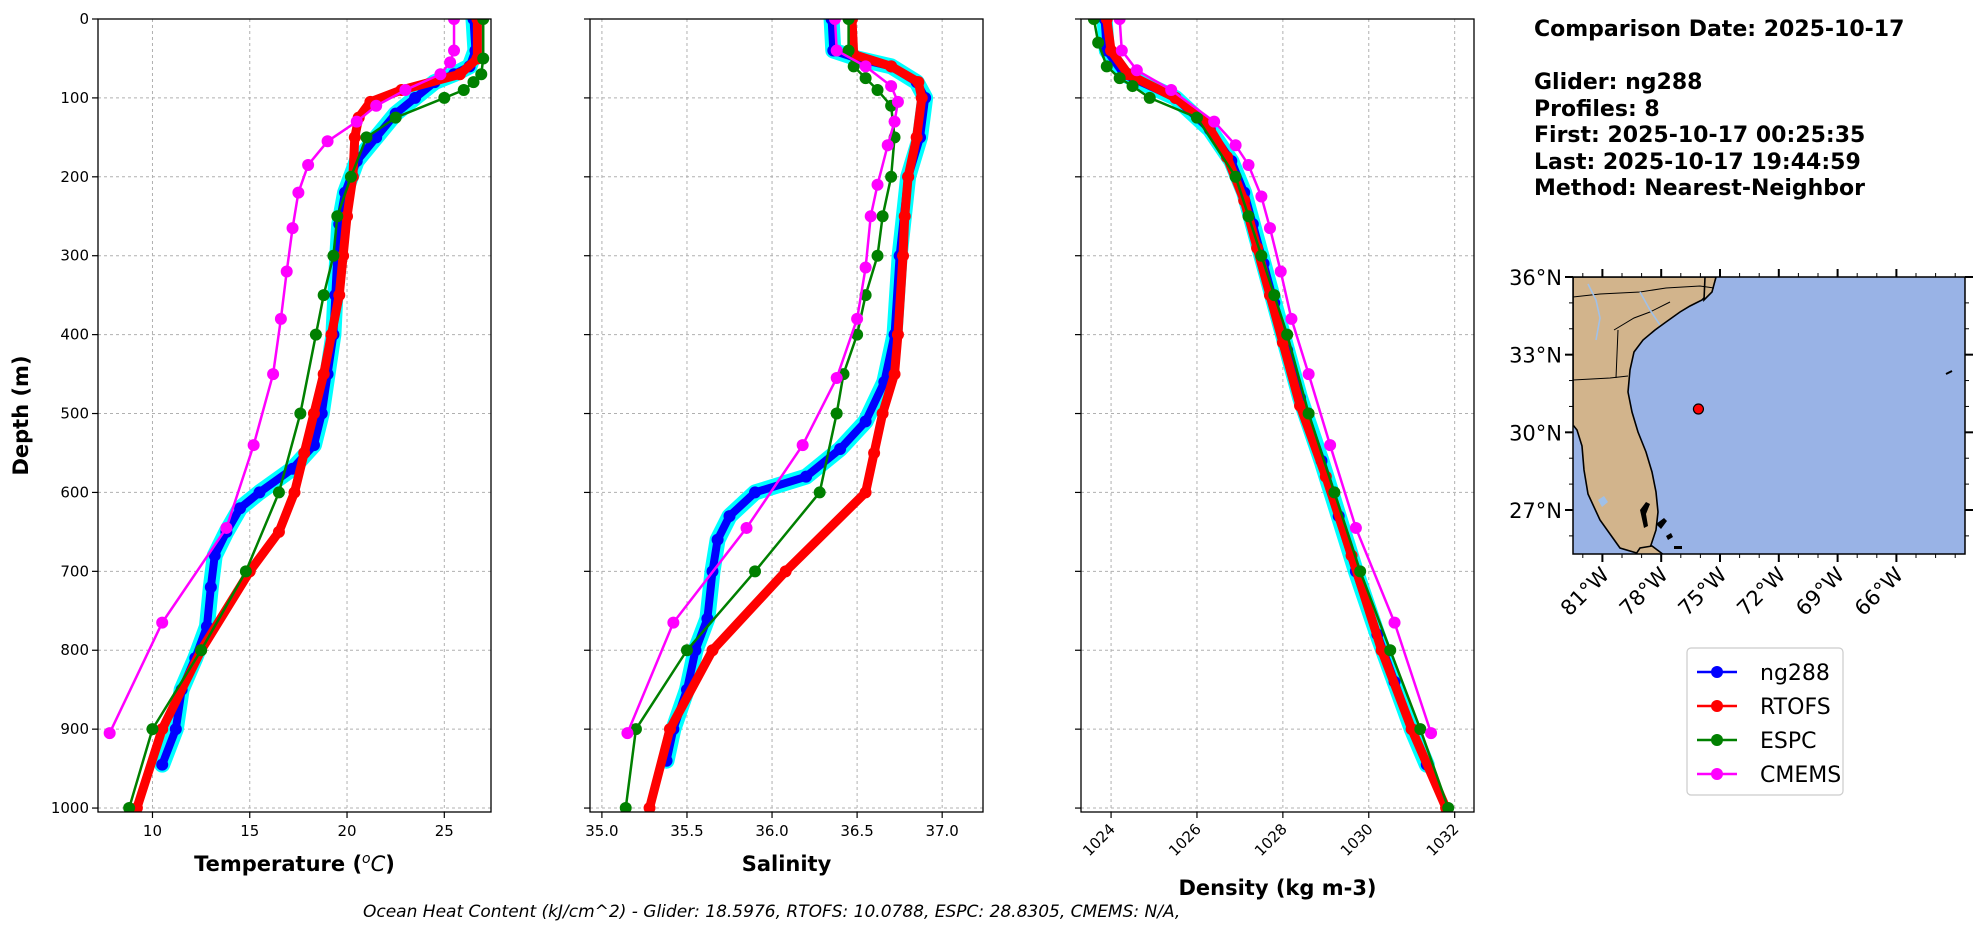  What do you see at coordinates (74, 414) in the screenshot?
I see `y-tick-label: 500` at bounding box center [74, 414].